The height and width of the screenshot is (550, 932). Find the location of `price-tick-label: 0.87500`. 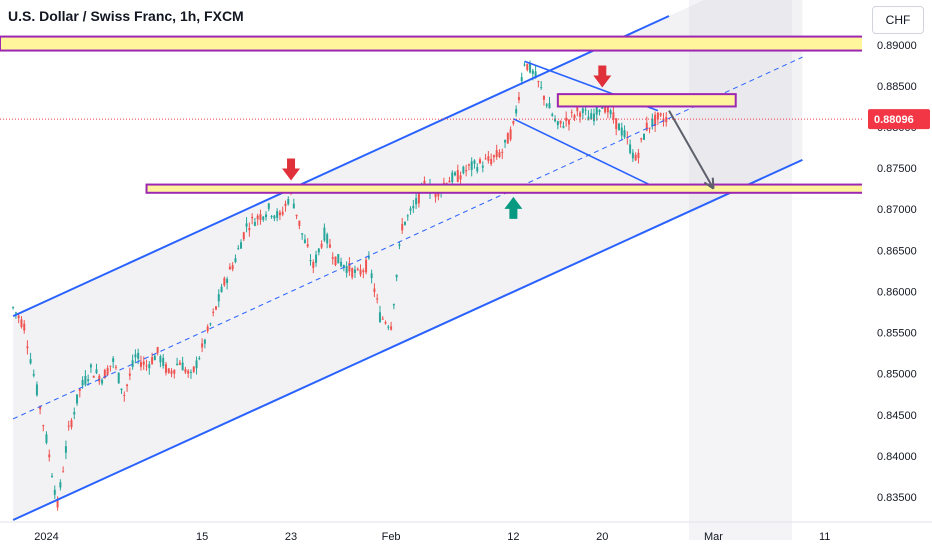

price-tick-label: 0.87500 is located at coordinates (897, 169).